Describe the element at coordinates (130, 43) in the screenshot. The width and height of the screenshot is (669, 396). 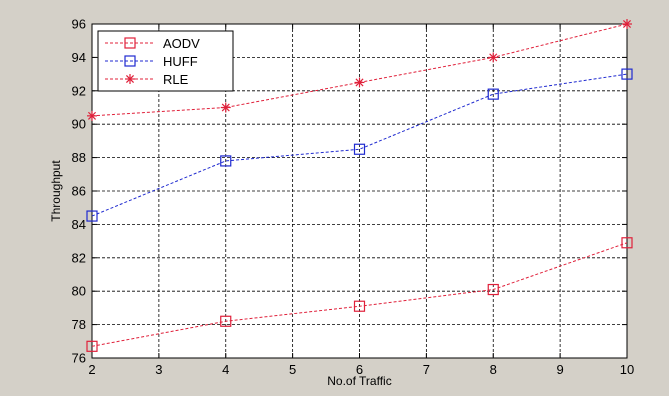
I see `legend-marker-aodv` at that location.